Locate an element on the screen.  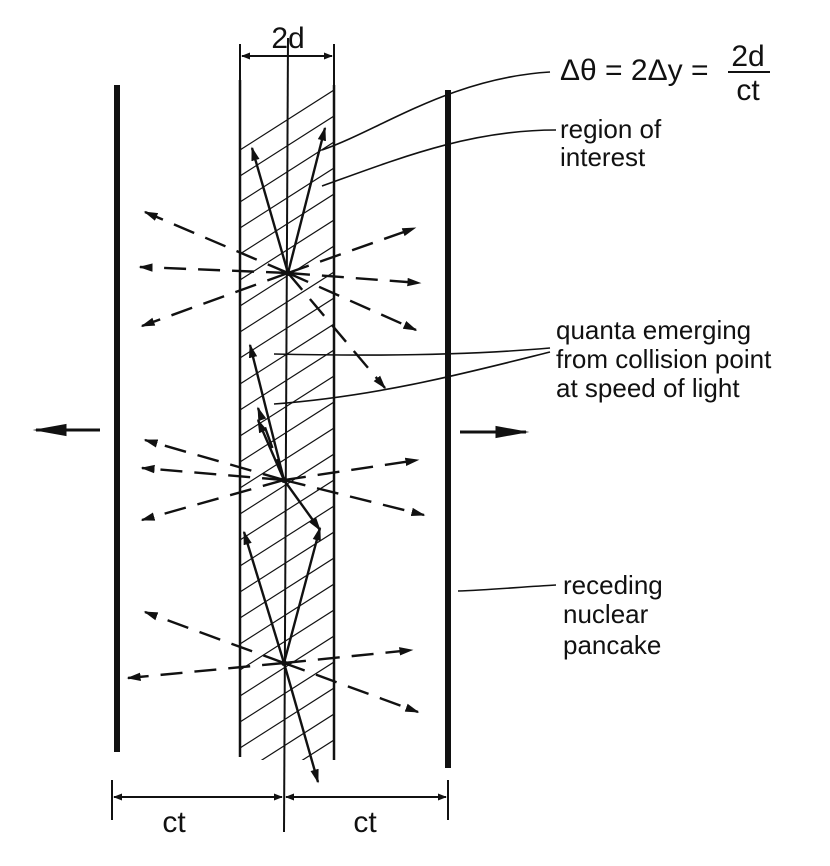
central-axis is located at coordinates (286, 435).